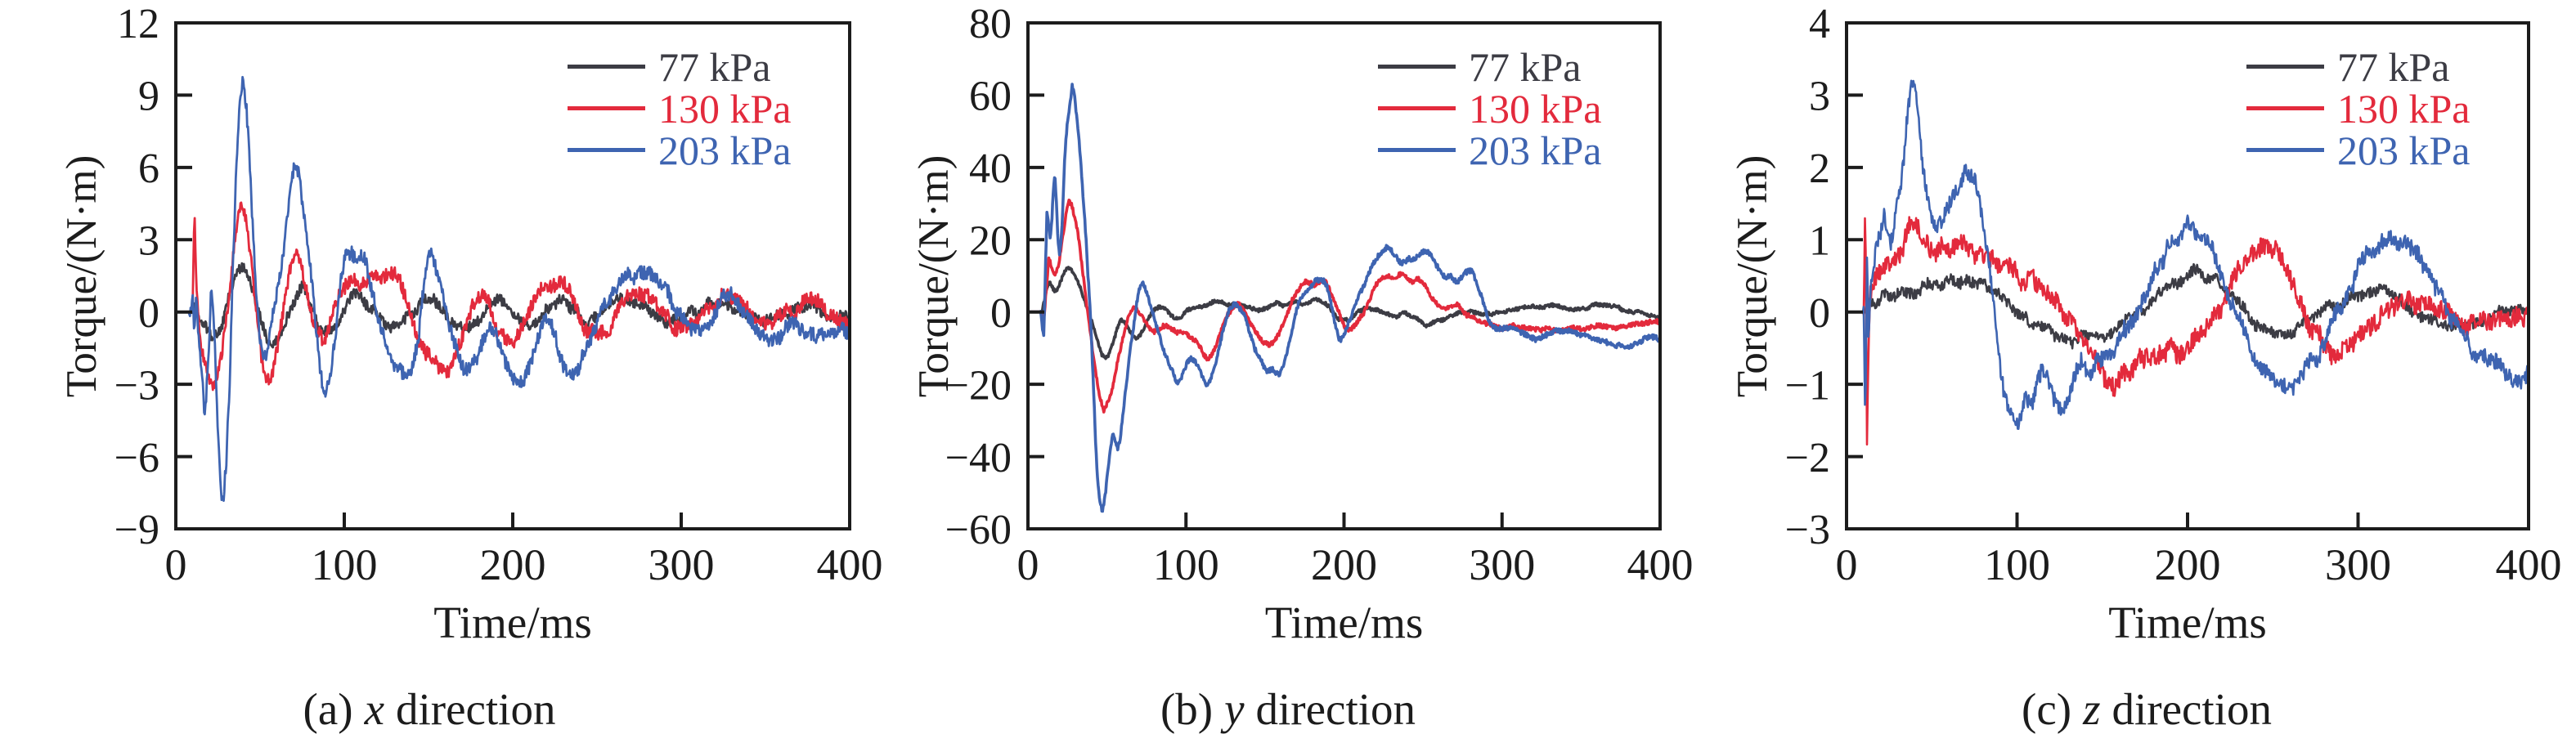 This screenshot has height=743, width=2576. I want to click on x-axis-title-c: Time/ms, so click(2188, 622).